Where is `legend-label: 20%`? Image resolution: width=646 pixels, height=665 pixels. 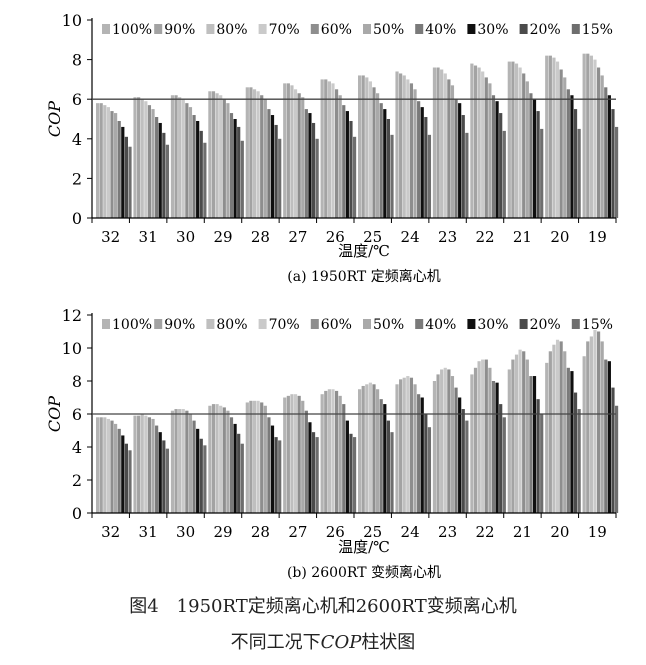 legend-label: 20% is located at coordinates (545, 30).